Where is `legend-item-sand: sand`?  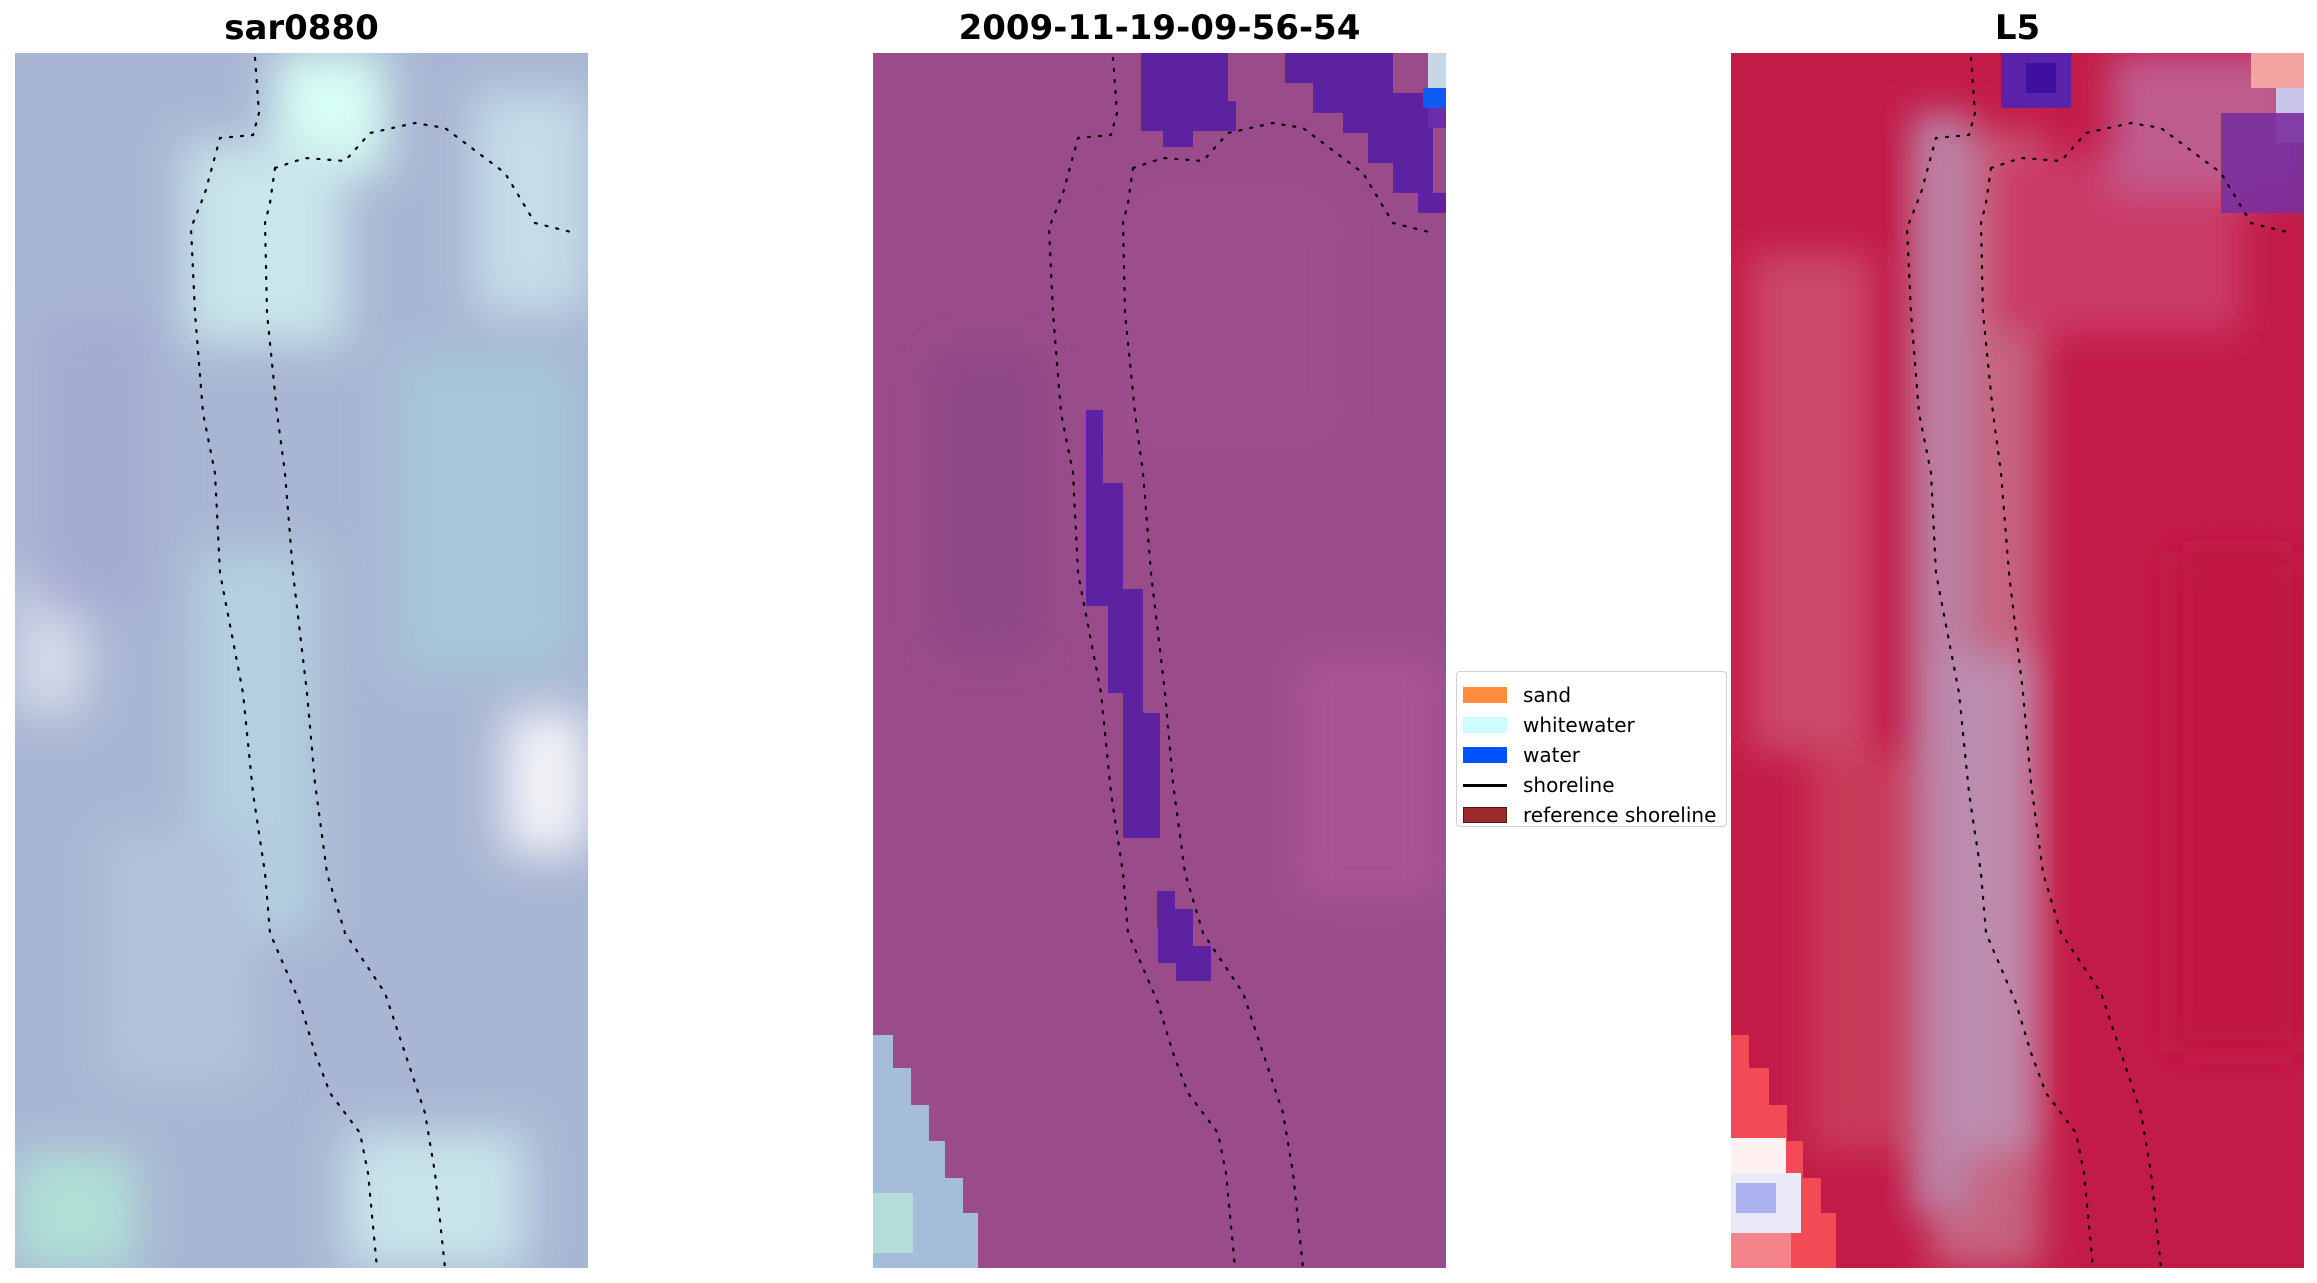
legend-item-sand: sand is located at coordinates (1591, 695).